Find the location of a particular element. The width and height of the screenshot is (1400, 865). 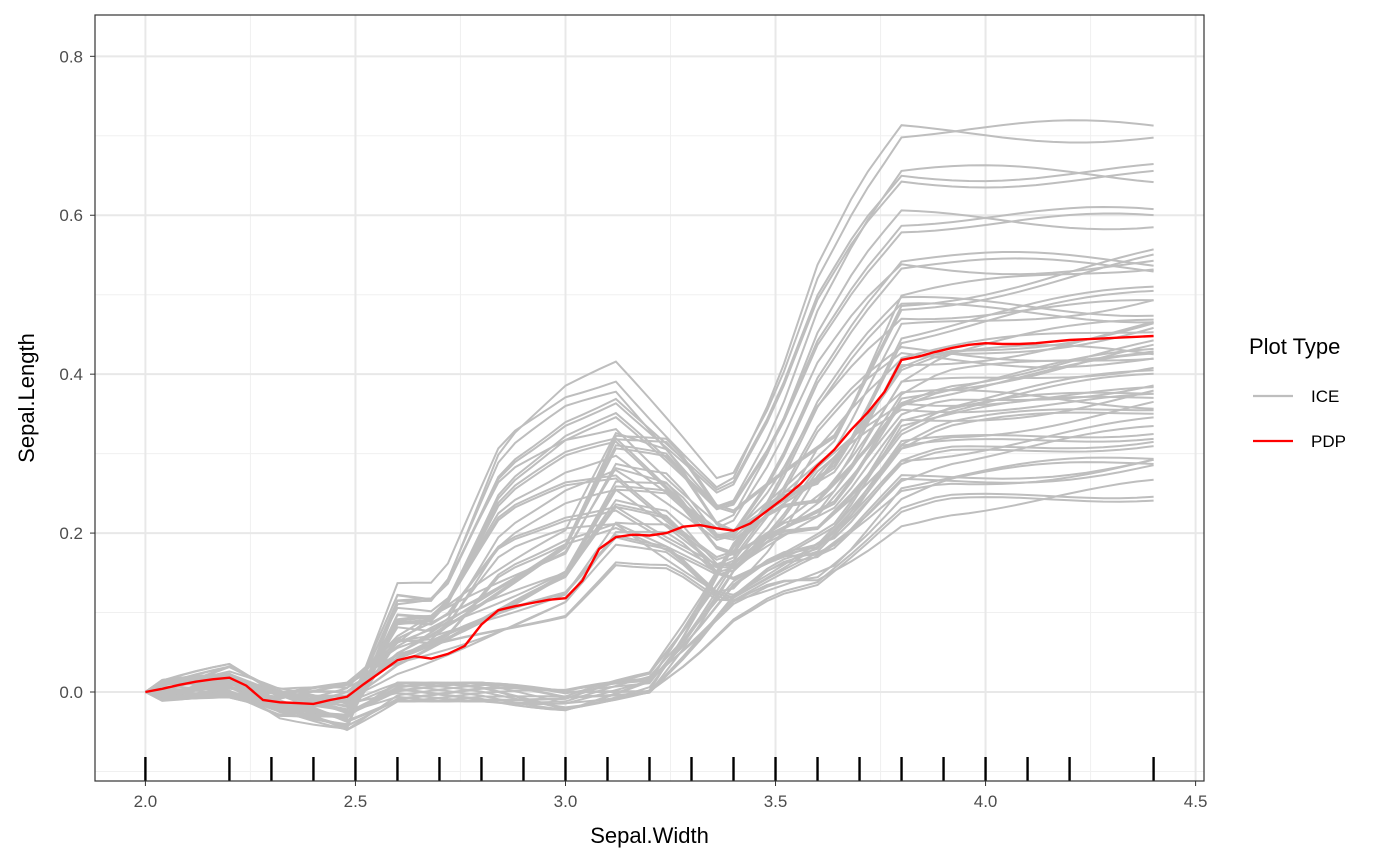

x-tick-label: 3.0 is located at coordinates (566, 801).